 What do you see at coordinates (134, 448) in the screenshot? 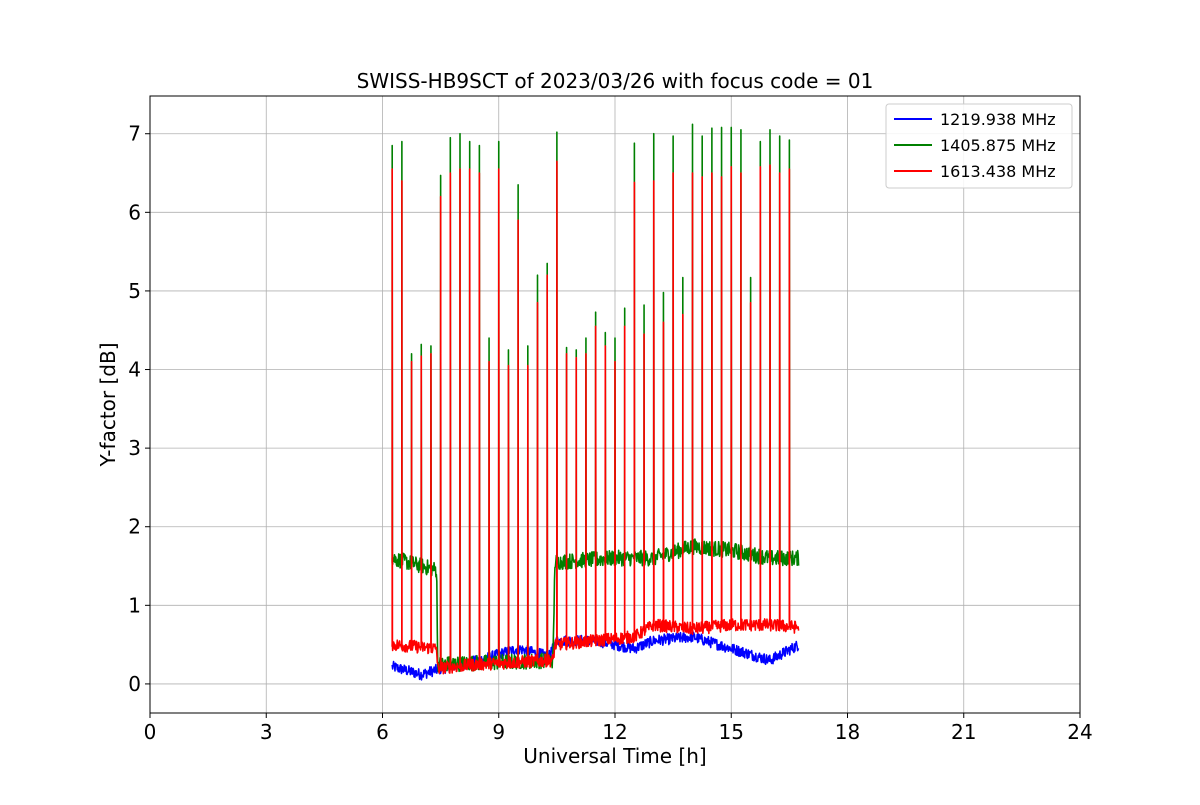
I see `y-tick-label: 3` at bounding box center [134, 448].